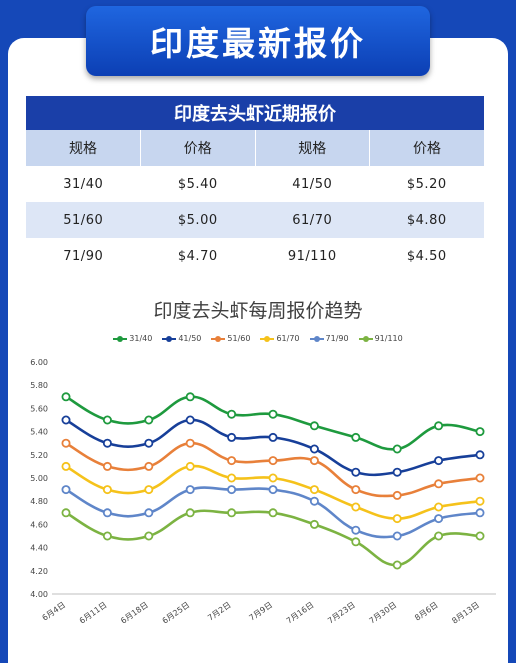 This screenshot has width=516, height=663. I want to click on series-line, so click(273, 538).